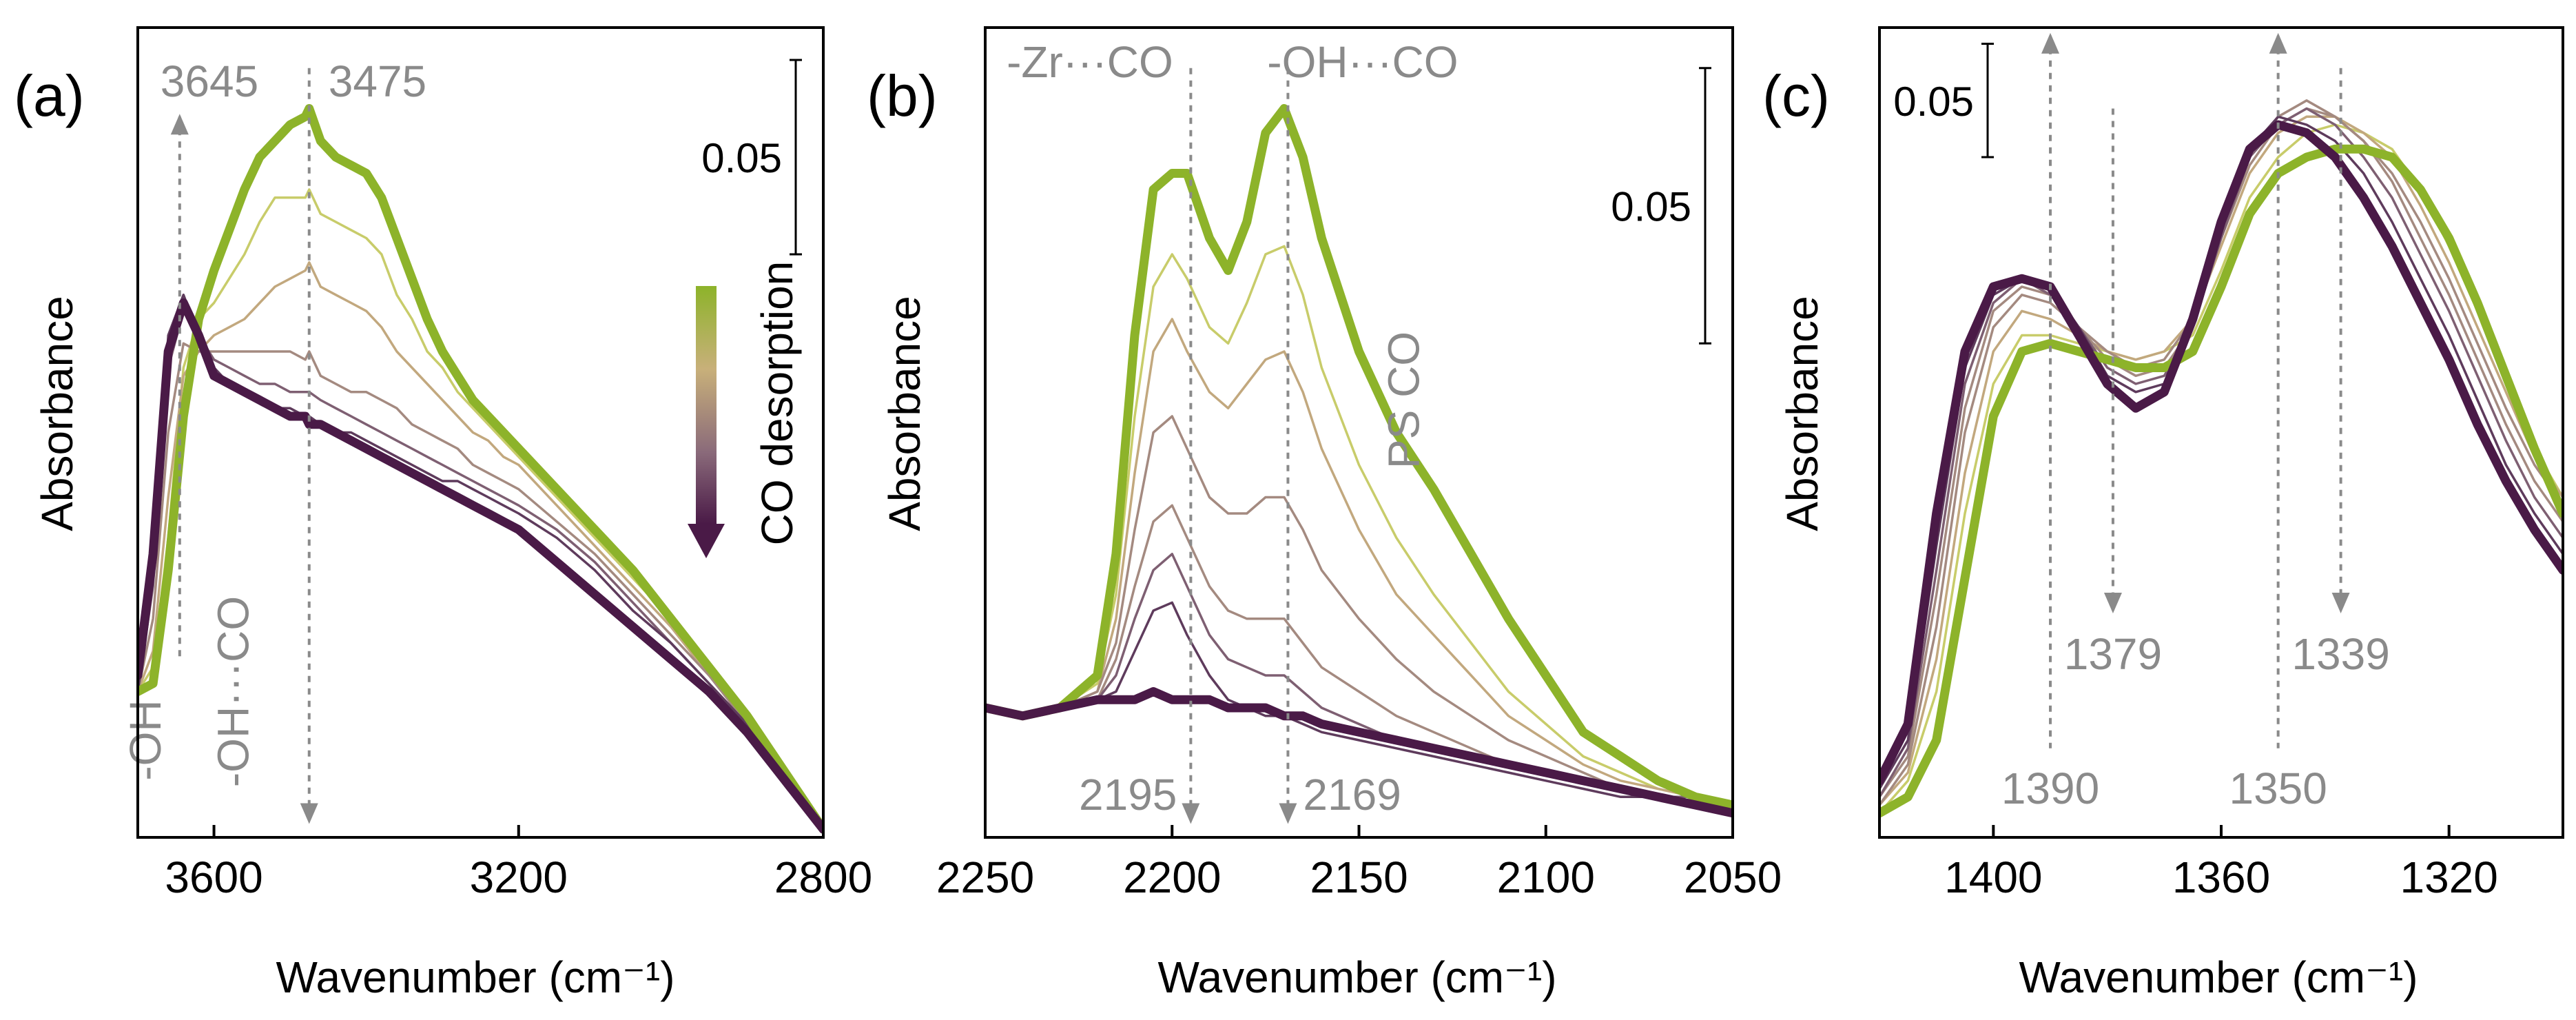 This screenshot has width=2576, height=1020. Describe the element at coordinates (902, 95) in the screenshot. I see `panel-b-label: (b)` at that location.